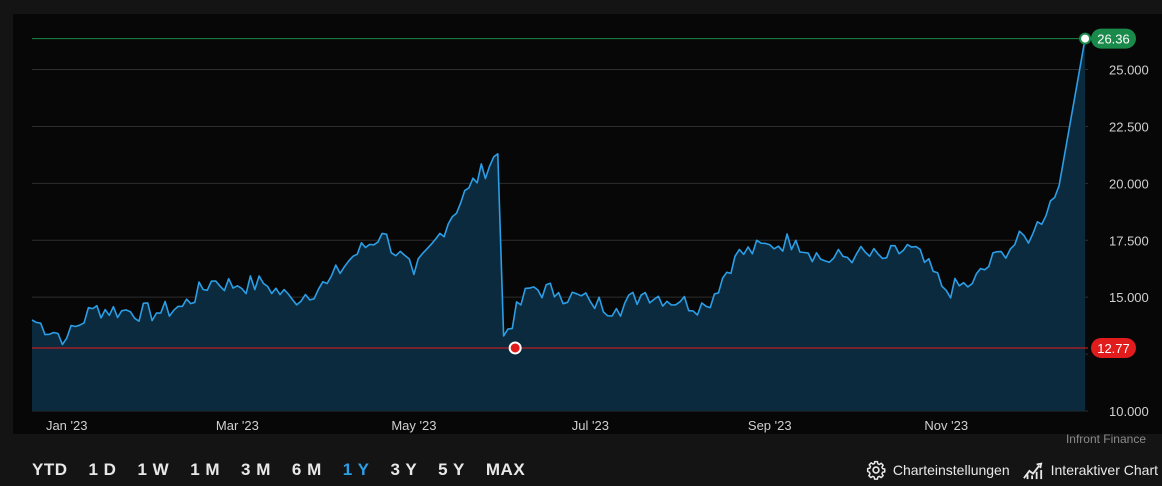 Image resolution: width=1162 pixels, height=486 pixels. I want to click on data-source-label: Infront Finance, so click(1105, 439).